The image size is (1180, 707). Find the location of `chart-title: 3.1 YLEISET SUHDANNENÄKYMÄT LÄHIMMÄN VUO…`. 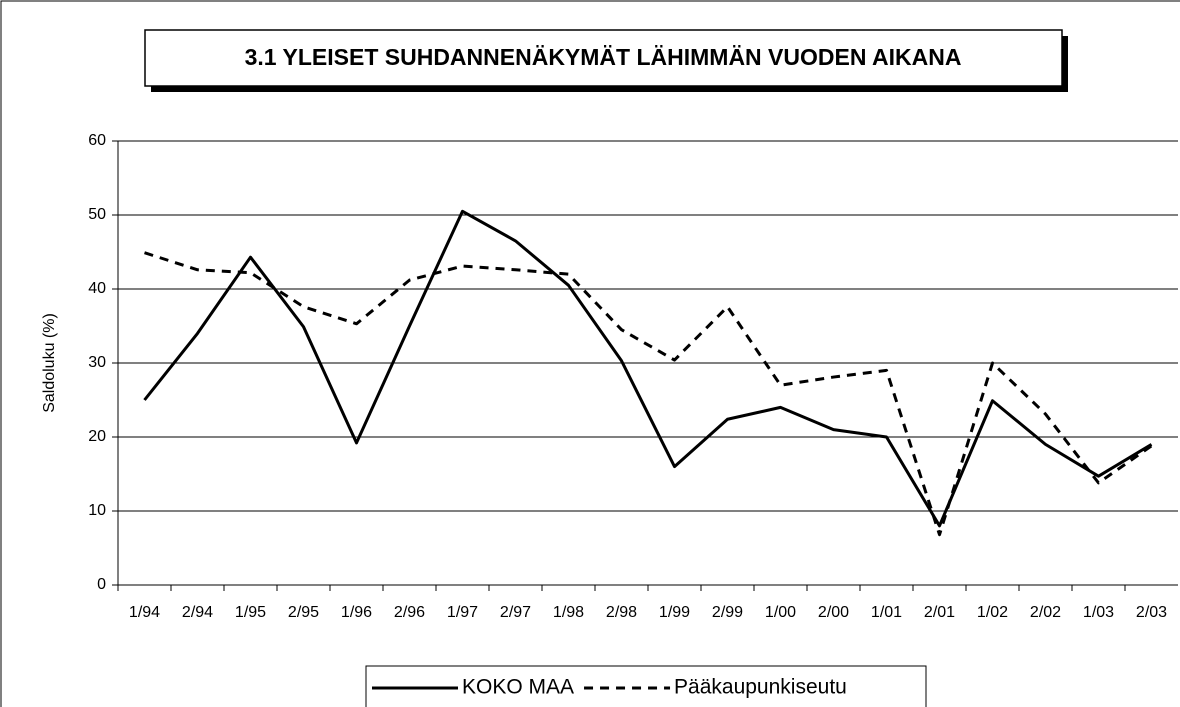

chart-title: 3.1 YLEISET SUHDANNENÄKYMÄT LÄHIMMÄN VUO… is located at coordinates (603, 57).